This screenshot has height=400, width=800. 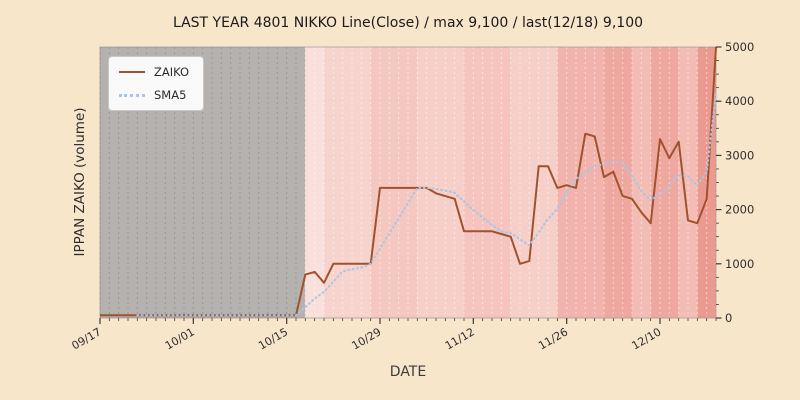 What do you see at coordinates (156, 83) in the screenshot?
I see `legend: ZAIKO SMA5` at bounding box center [156, 83].